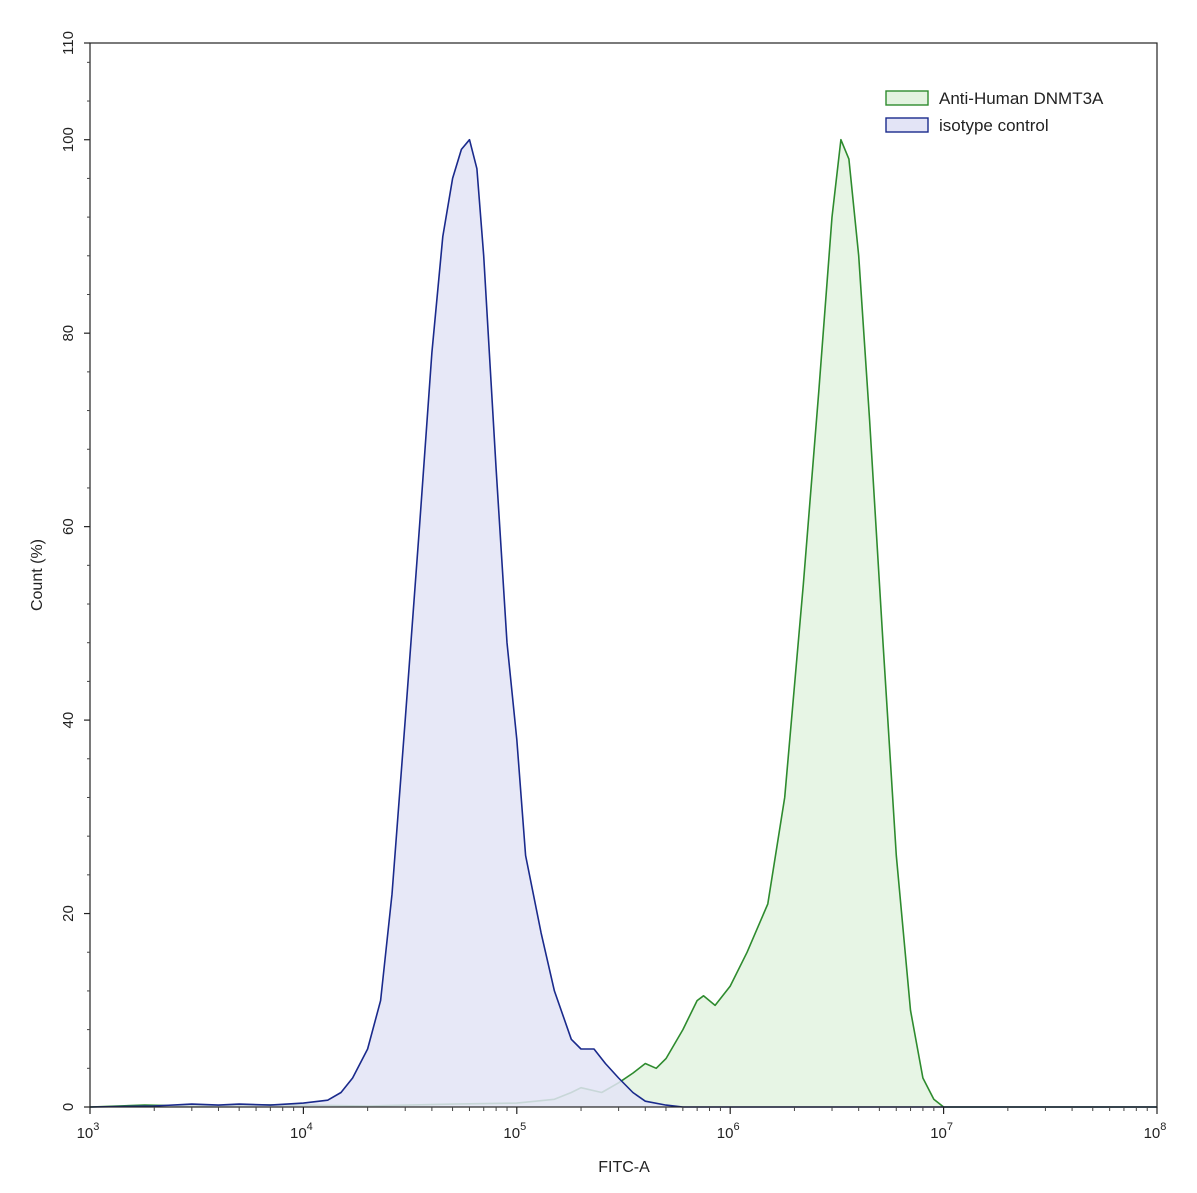  What do you see at coordinates (68, 913) in the screenshot?
I see `y-tick-label: 20` at bounding box center [68, 913].